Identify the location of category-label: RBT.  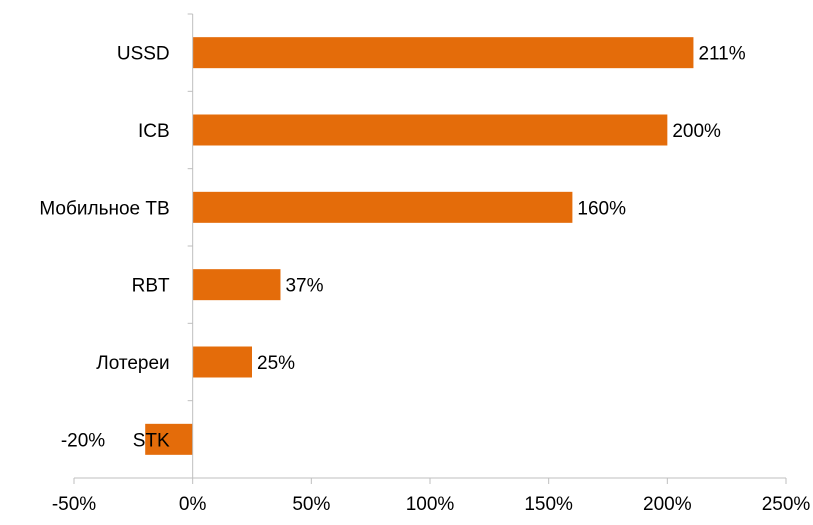
(151, 286).